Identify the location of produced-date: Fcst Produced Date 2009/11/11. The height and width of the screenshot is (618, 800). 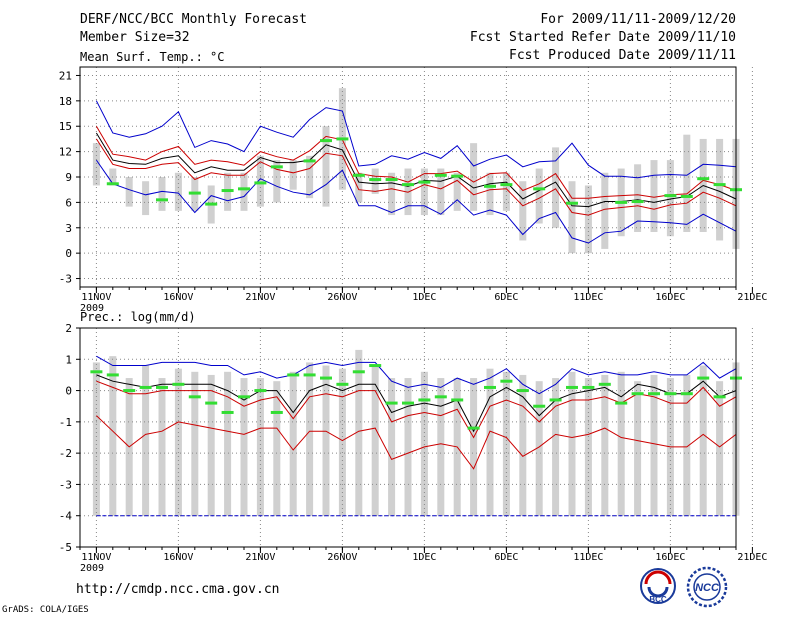
(622, 55).